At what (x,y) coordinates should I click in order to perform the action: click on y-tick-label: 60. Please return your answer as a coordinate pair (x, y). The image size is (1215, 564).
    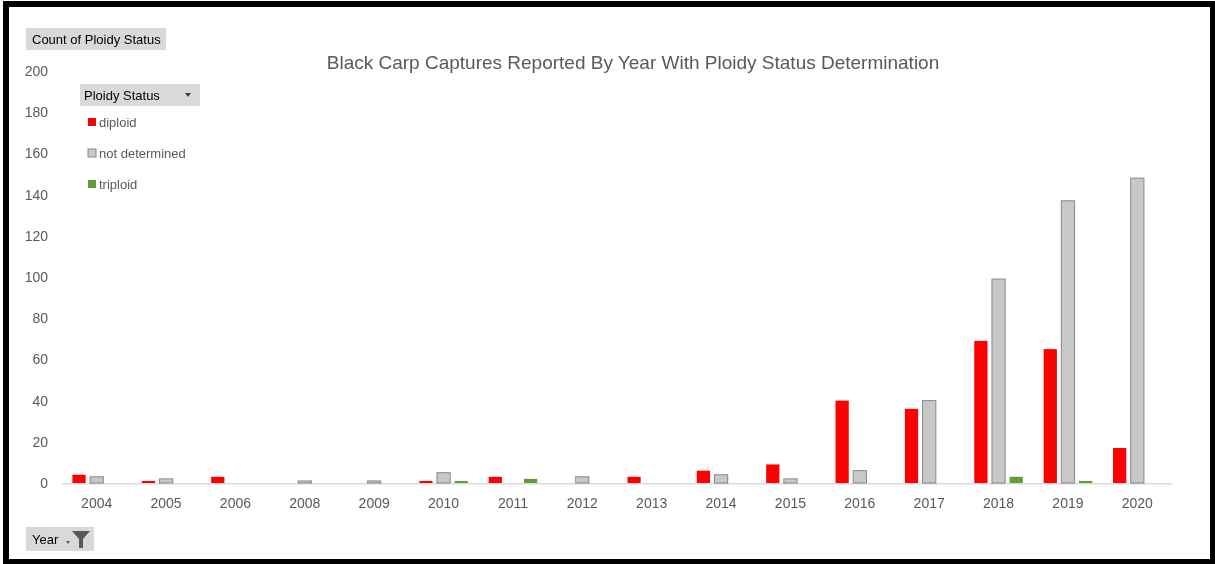
    Looking at the image, I should click on (40, 359).